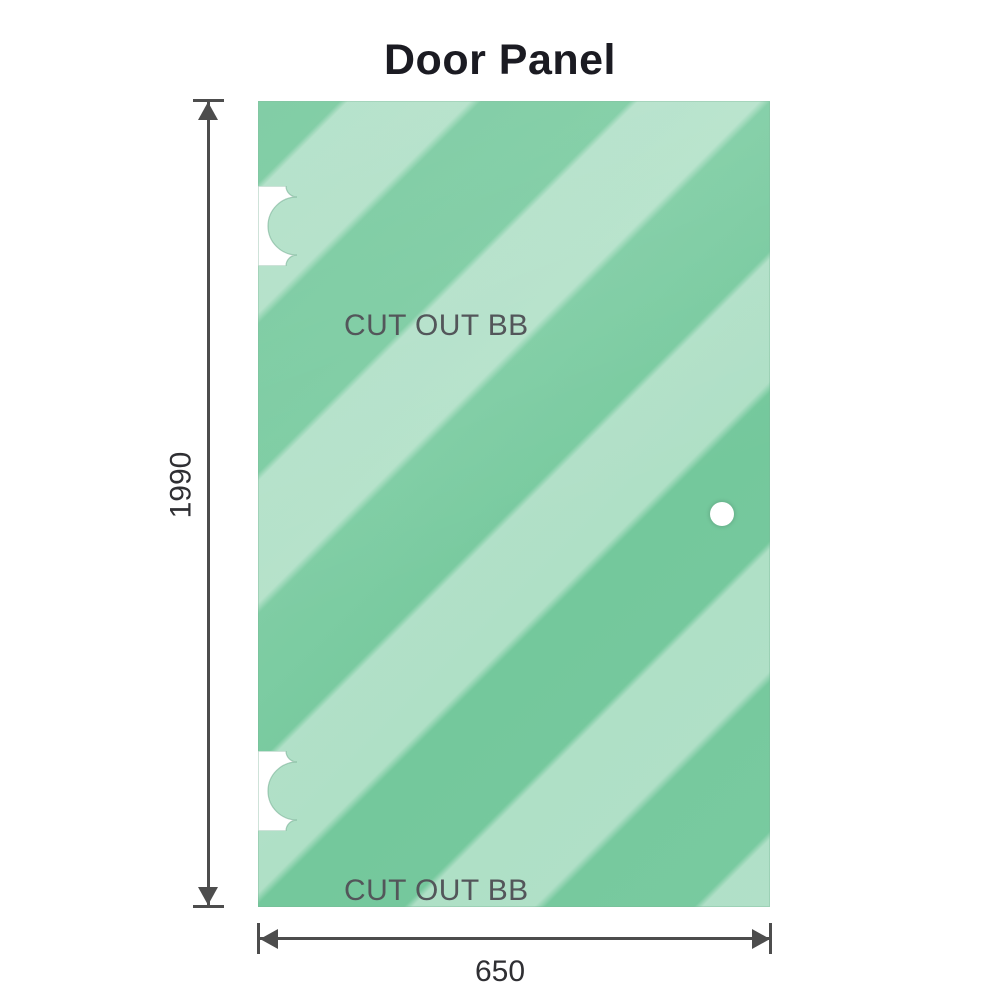 Image resolution: width=1000 pixels, height=1000 pixels. I want to click on height-dimension-cap-top, so click(208, 100).